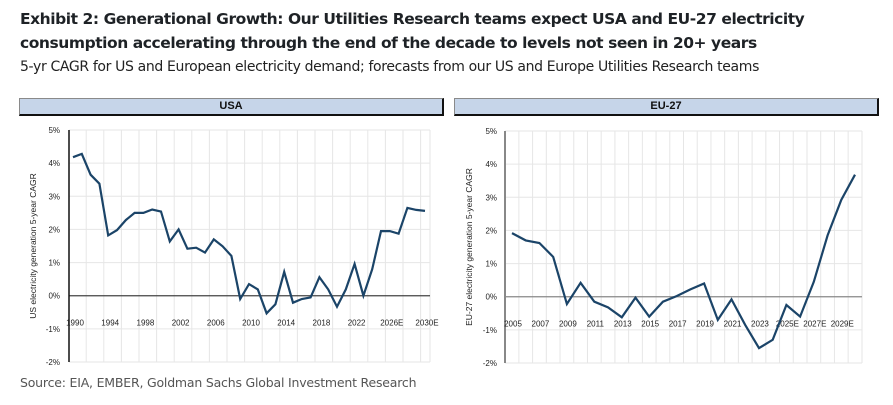 This screenshot has height=405, width=893. Describe the element at coordinates (491, 164) in the screenshot. I see `eu-ytick-label: 4%` at that location.